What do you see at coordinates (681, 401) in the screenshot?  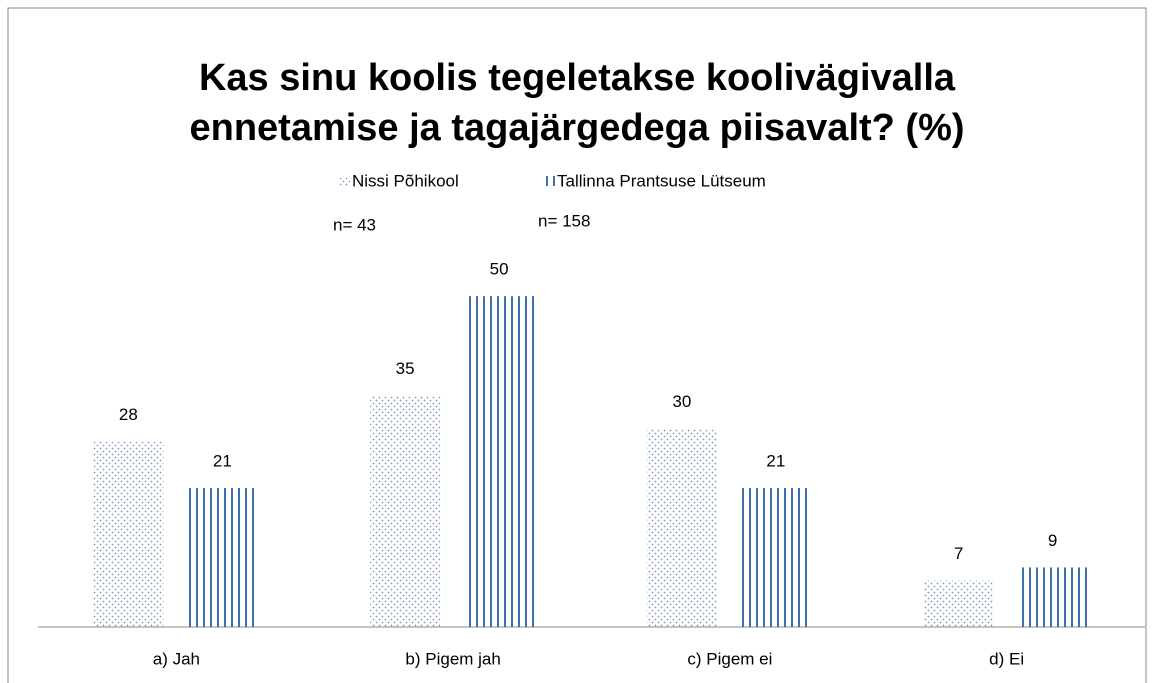 I see `data-label: 30` at bounding box center [681, 401].